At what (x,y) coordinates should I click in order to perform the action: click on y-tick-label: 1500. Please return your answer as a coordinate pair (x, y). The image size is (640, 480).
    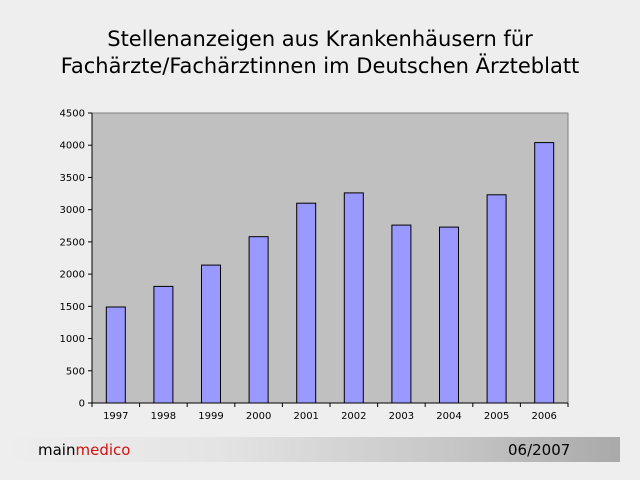
    Looking at the image, I should click on (72, 307).